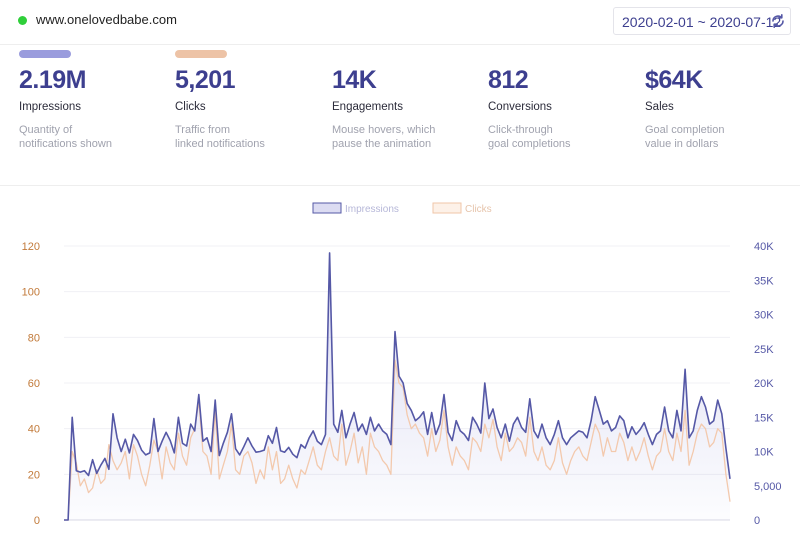 The image size is (800, 543). What do you see at coordinates (205, 80) in the screenshot?
I see `kpi-value: 5,201` at bounding box center [205, 80].